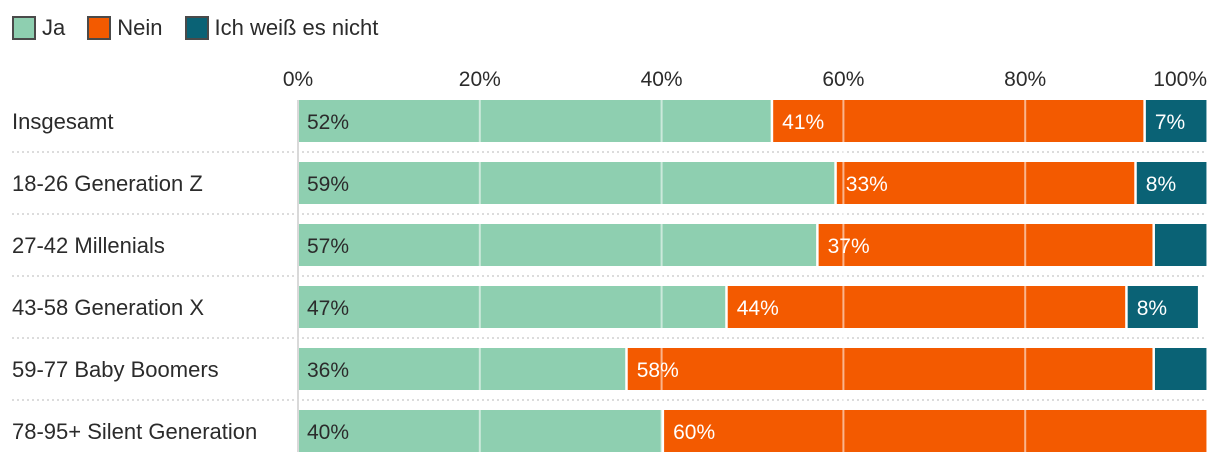  Describe the element at coordinates (1180, 79) in the screenshot. I see `x-tick-label: 100%` at that location.